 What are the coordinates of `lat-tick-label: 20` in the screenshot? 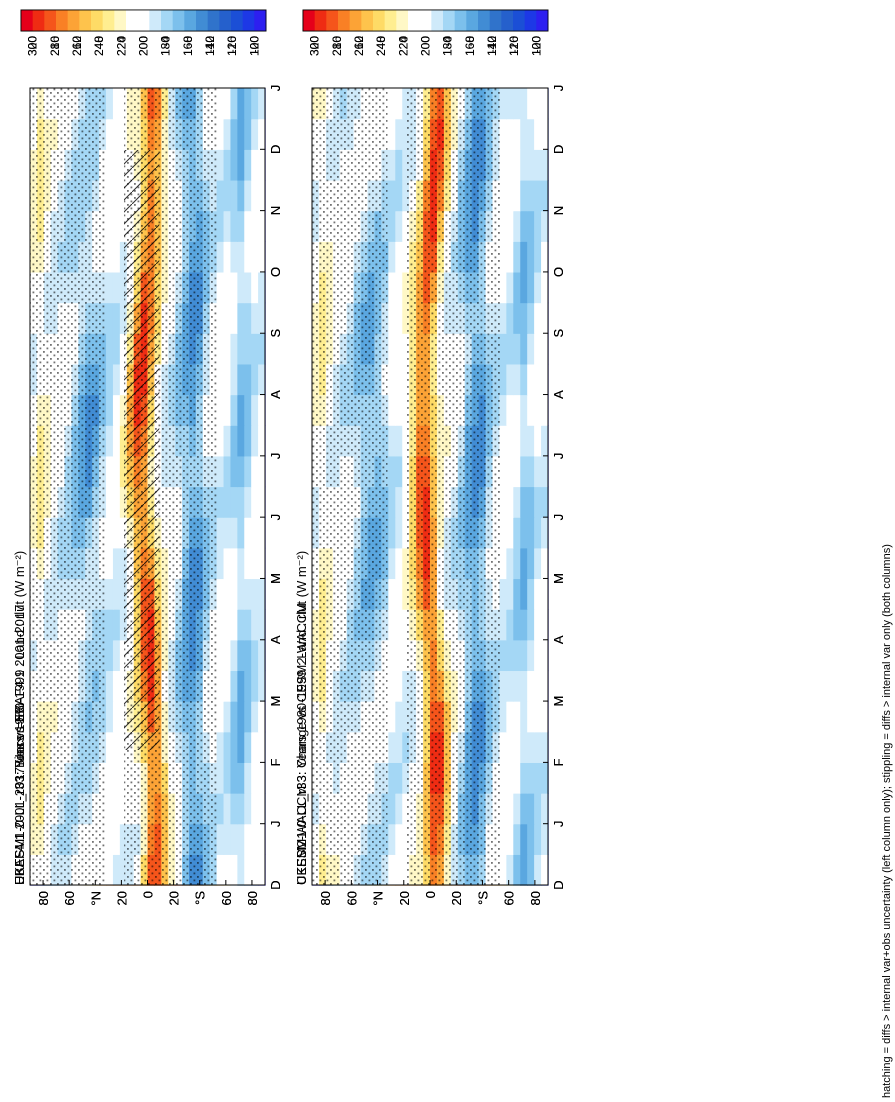 It's located at (174, 898).